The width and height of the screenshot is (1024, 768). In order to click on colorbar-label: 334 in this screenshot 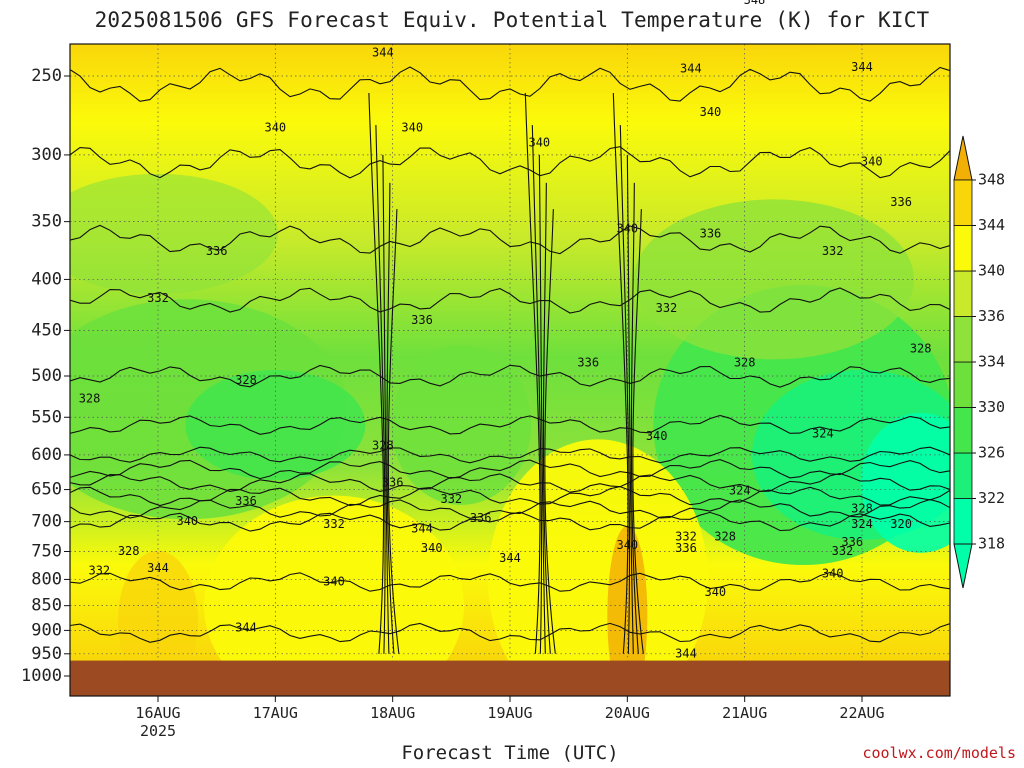, I will do `click(991, 362)`.